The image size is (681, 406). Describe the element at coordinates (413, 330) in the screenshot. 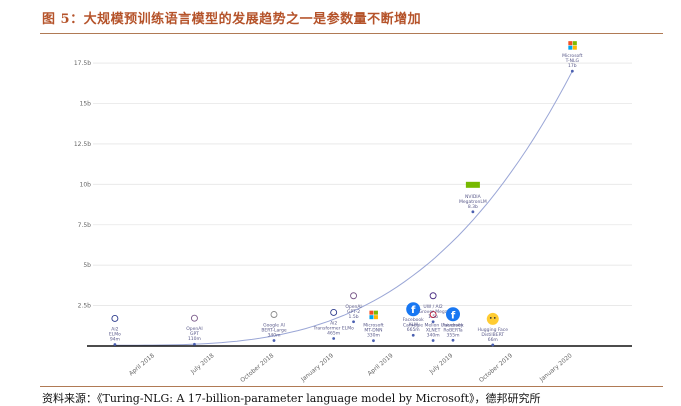

I see `point-value-label: 665m` at that location.